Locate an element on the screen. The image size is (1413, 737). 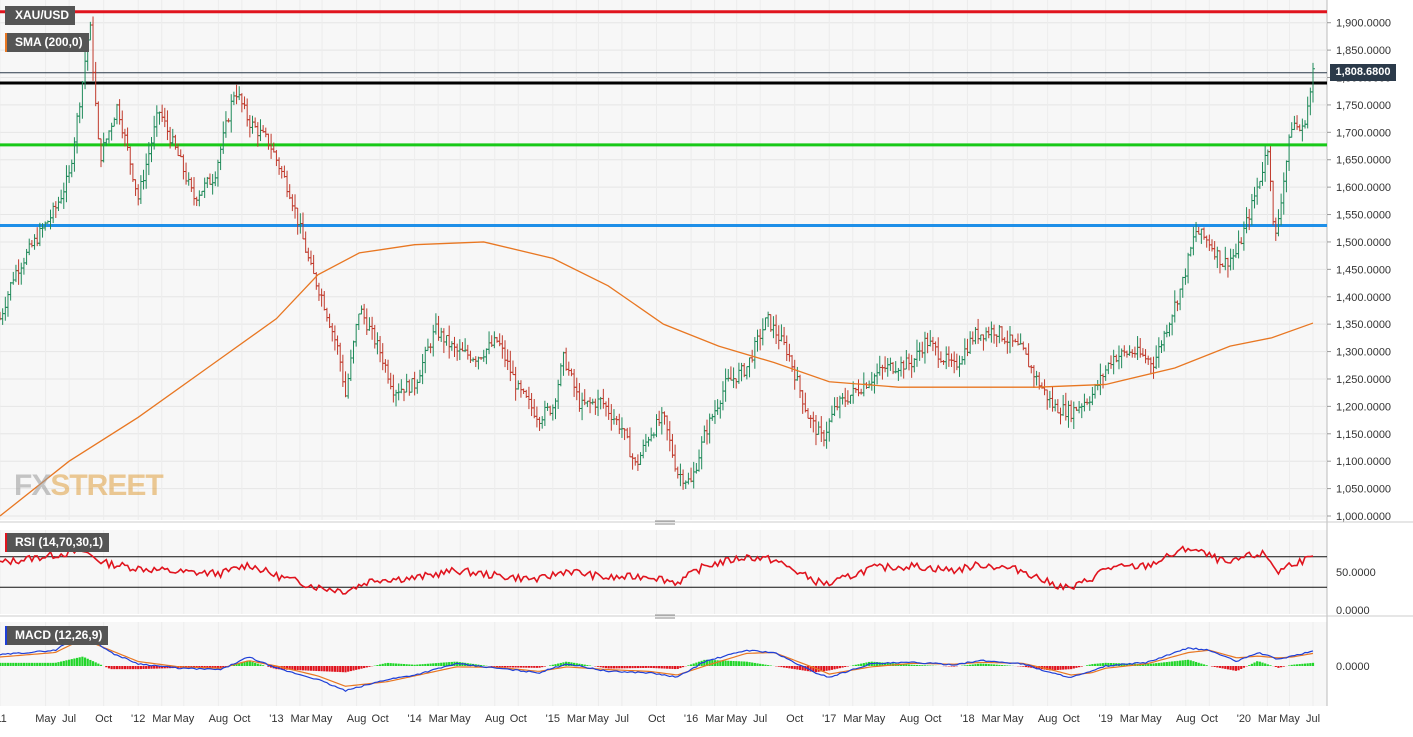
rsi-layer: 50.0000 0.0000 is located at coordinates (688, 581).